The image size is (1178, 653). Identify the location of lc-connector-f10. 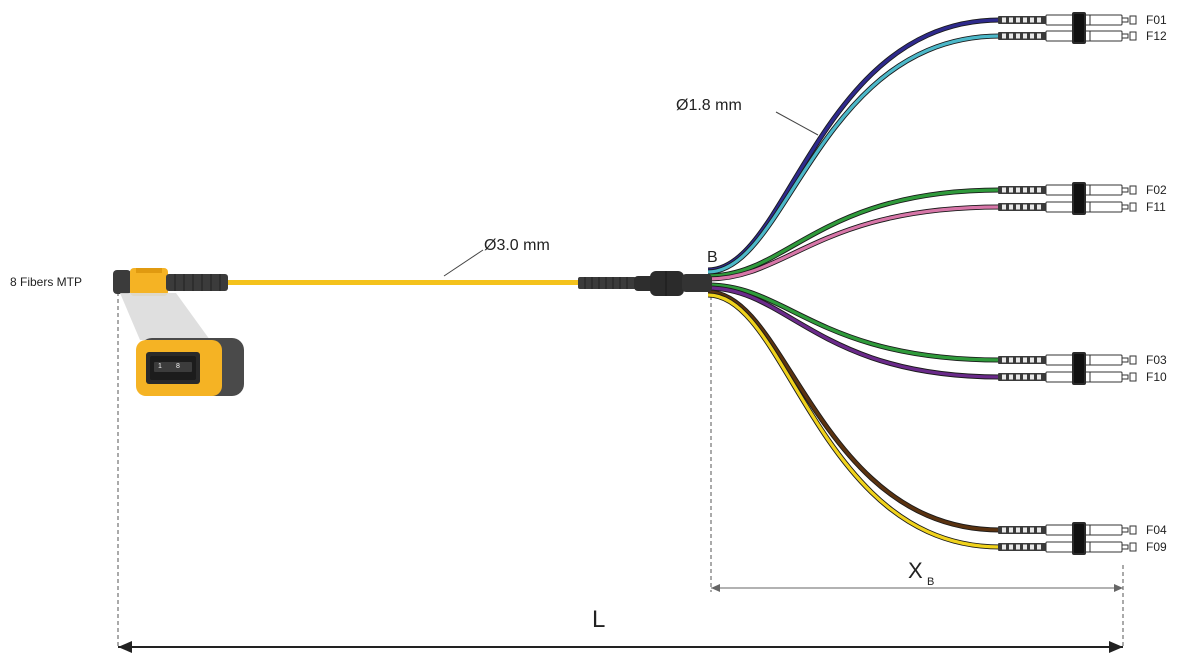
(1067, 377).